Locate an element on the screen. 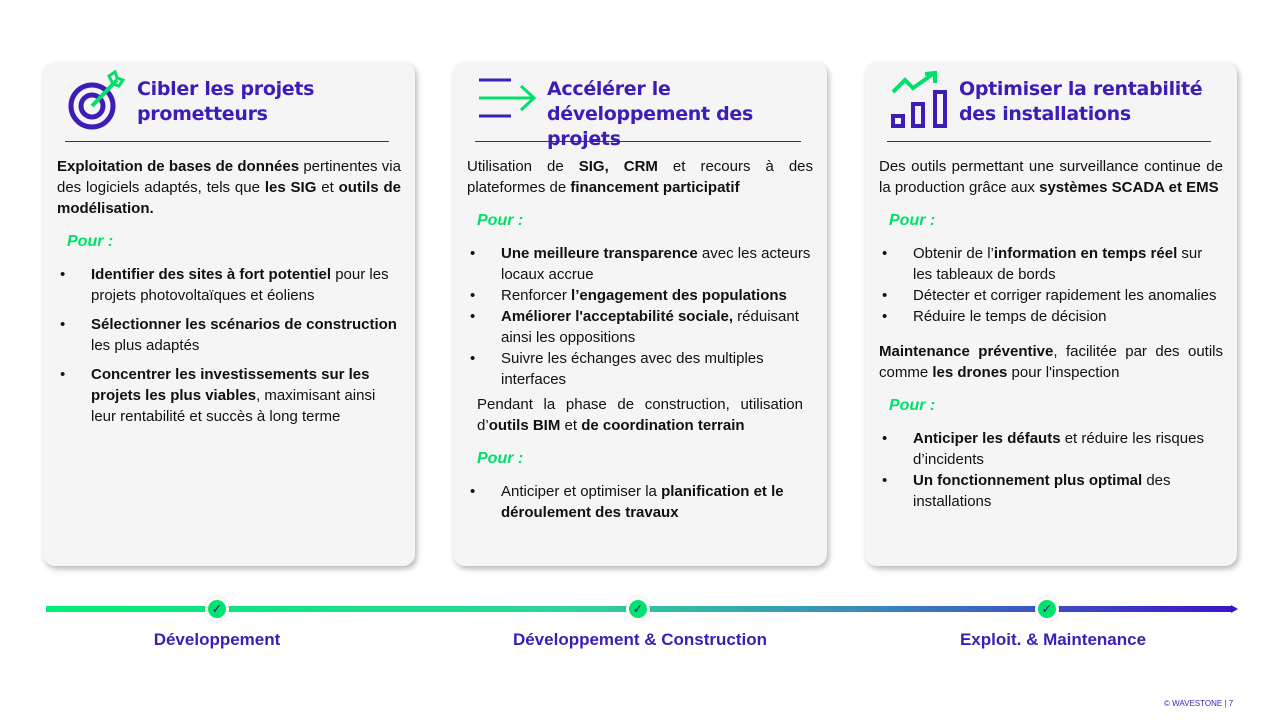 Image resolution: width=1280 pixels, height=720 pixels. phase-label-maintenance: Exploit. & Maintenance is located at coordinates (1053, 639).